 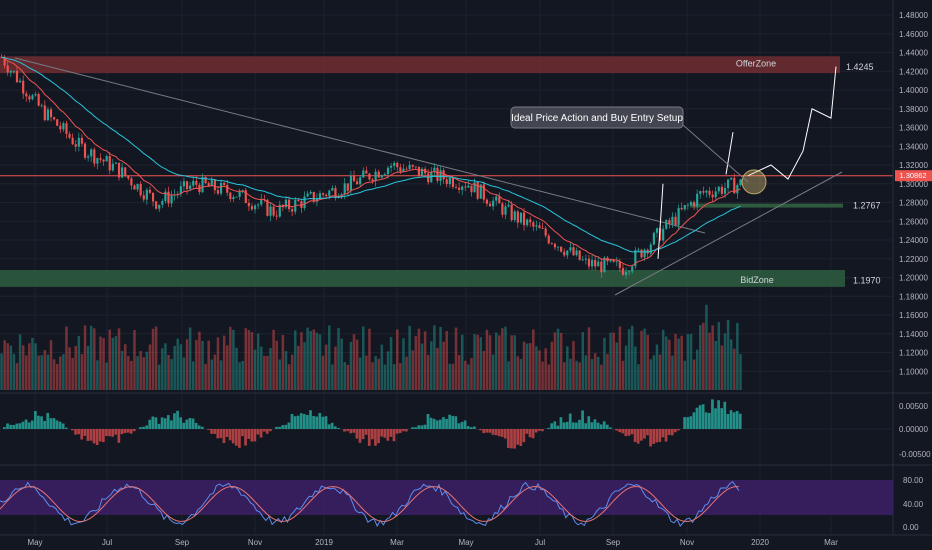 What do you see at coordinates (629, 144) in the screenshot?
I see `callout: Ideal Price Action and Buy Entry Setup` at bounding box center [629, 144].